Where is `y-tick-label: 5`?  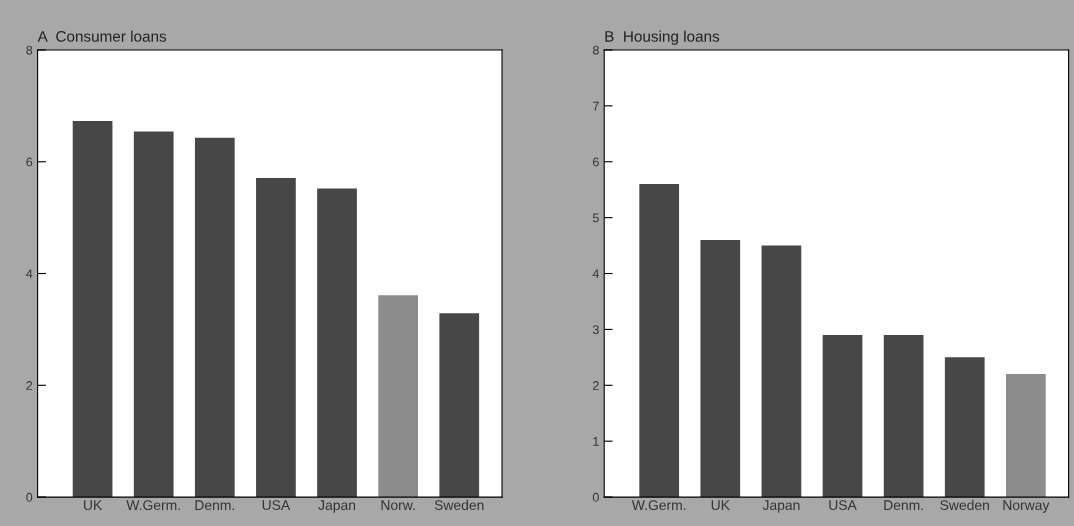 y-tick-label: 5 is located at coordinates (595, 218).